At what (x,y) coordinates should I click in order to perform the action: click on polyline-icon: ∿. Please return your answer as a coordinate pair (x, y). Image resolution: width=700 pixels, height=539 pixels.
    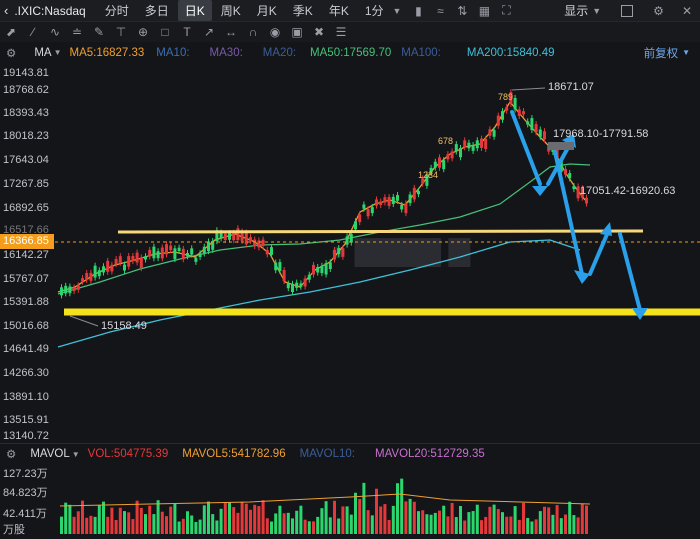
    Looking at the image, I should click on (55, 32).